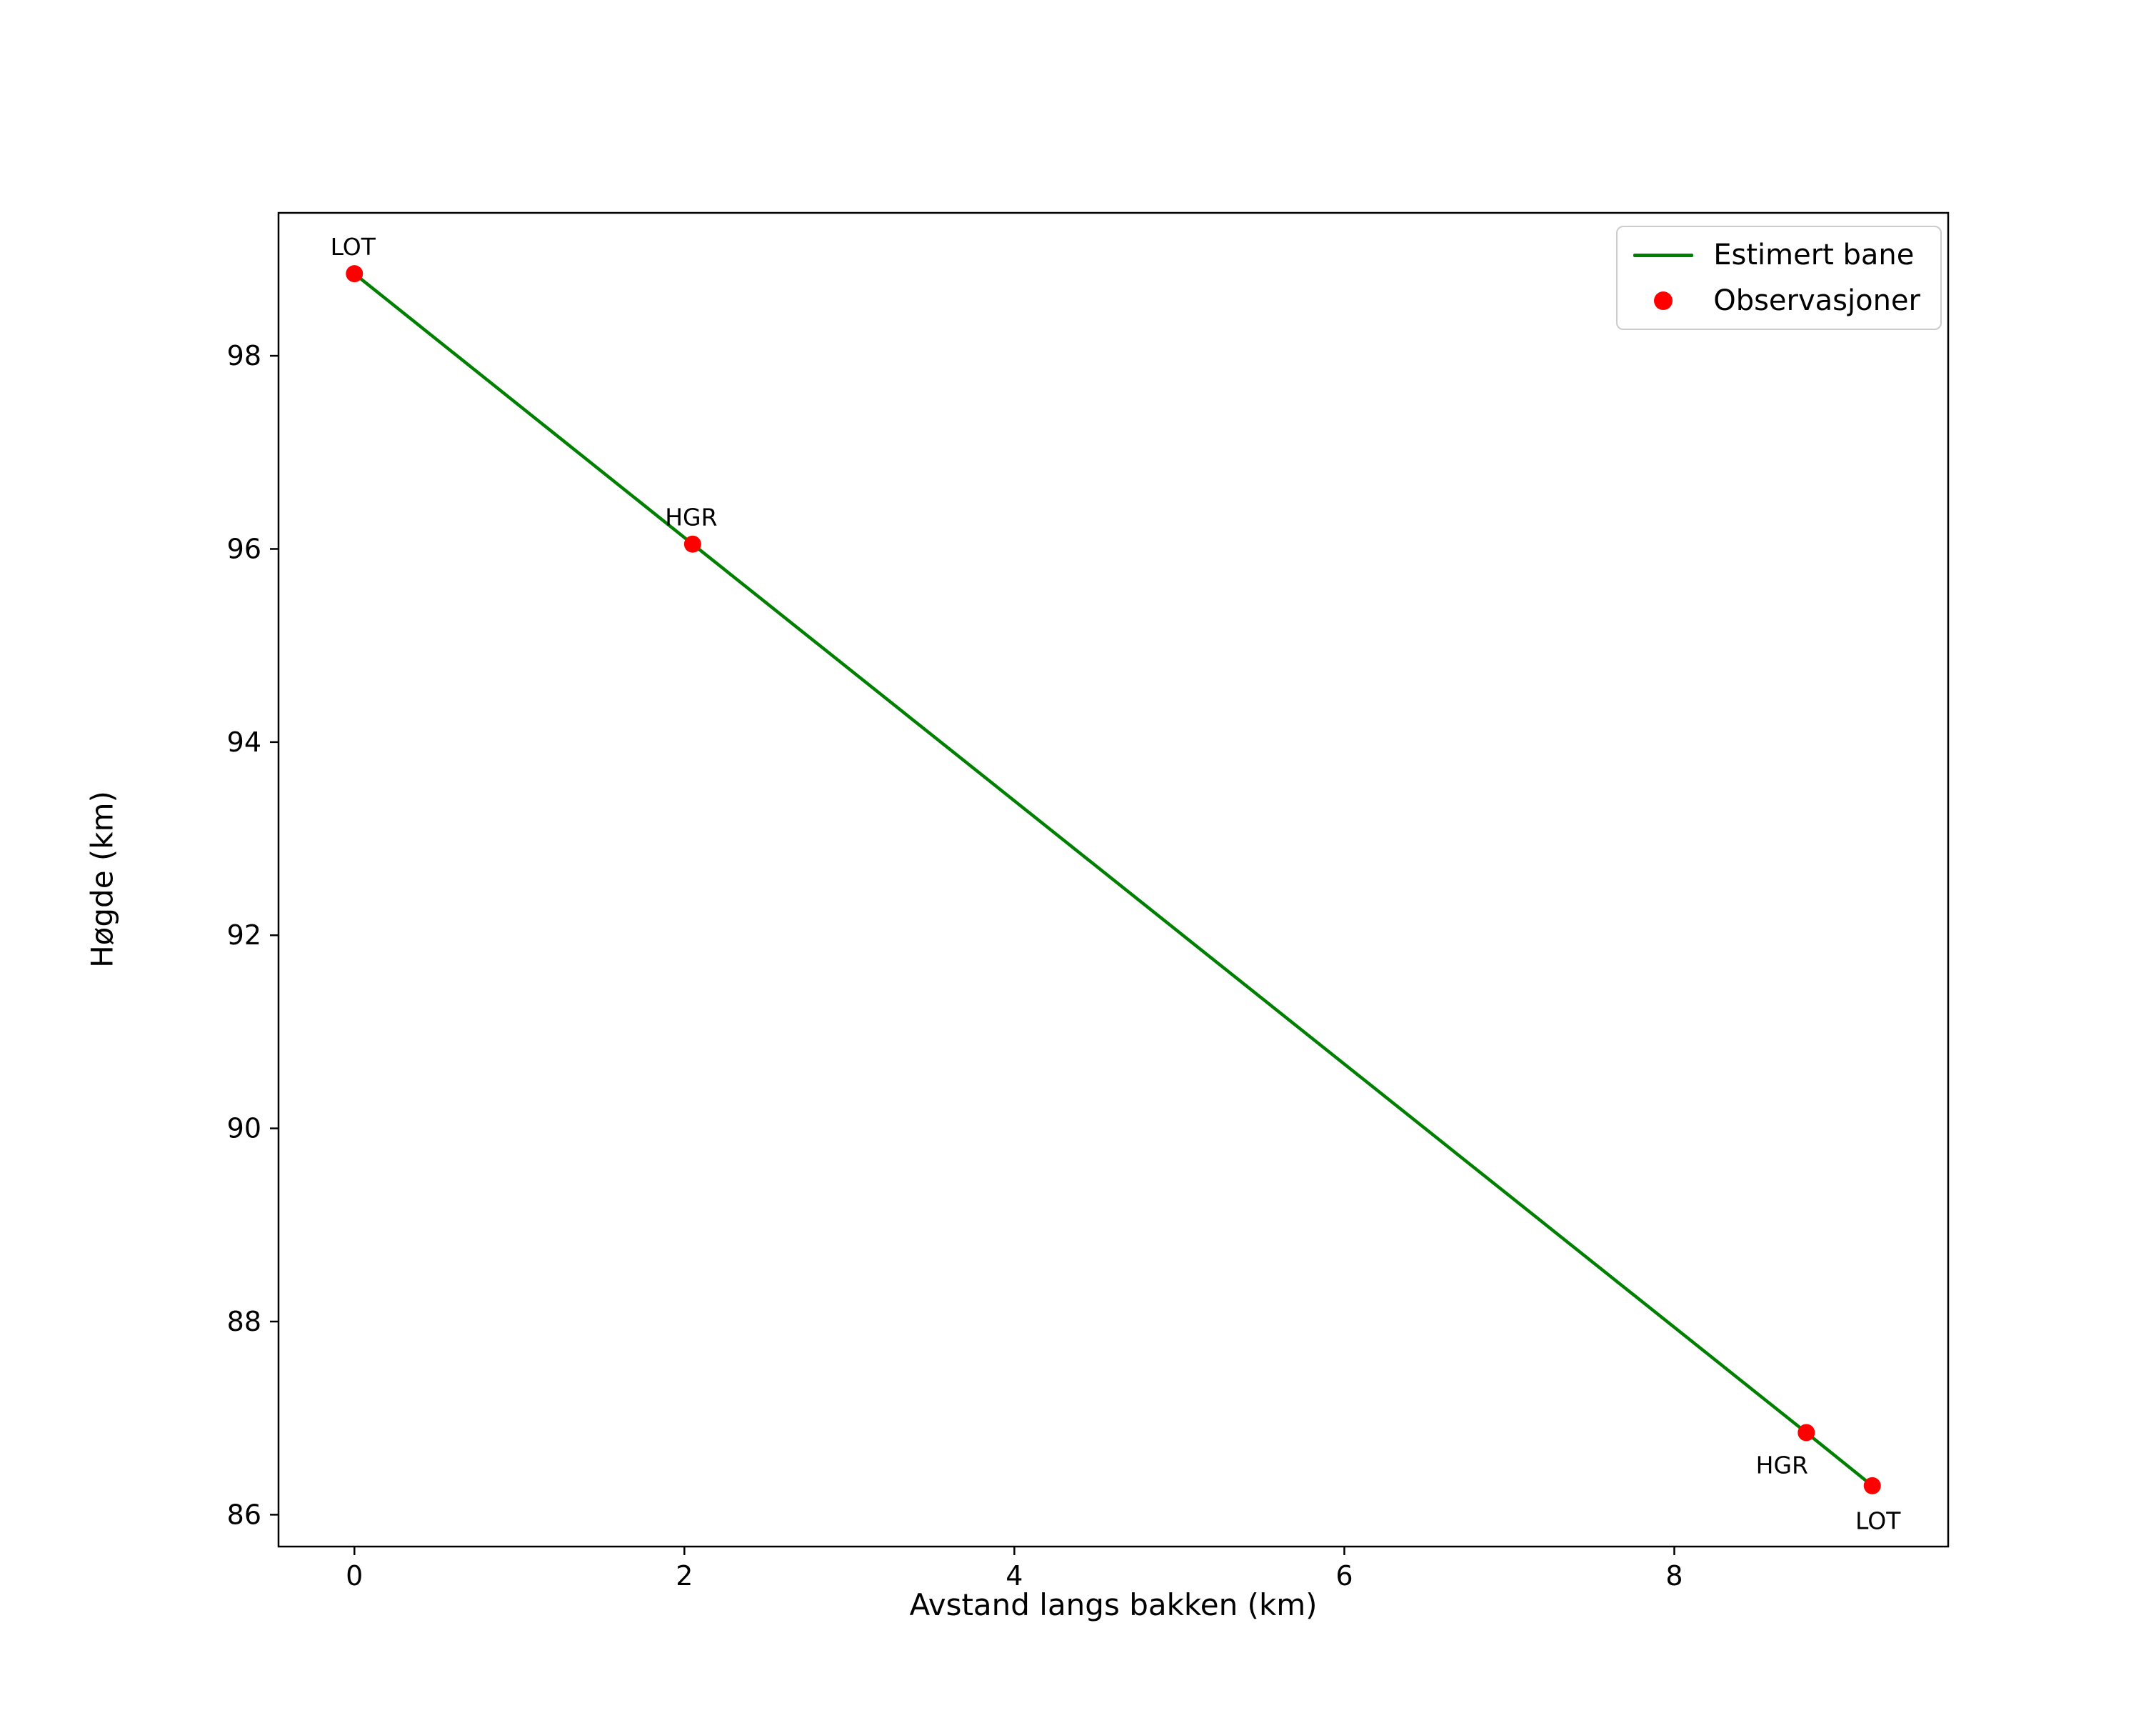  I want to click on y-tick-label: 90, so click(244, 1128).